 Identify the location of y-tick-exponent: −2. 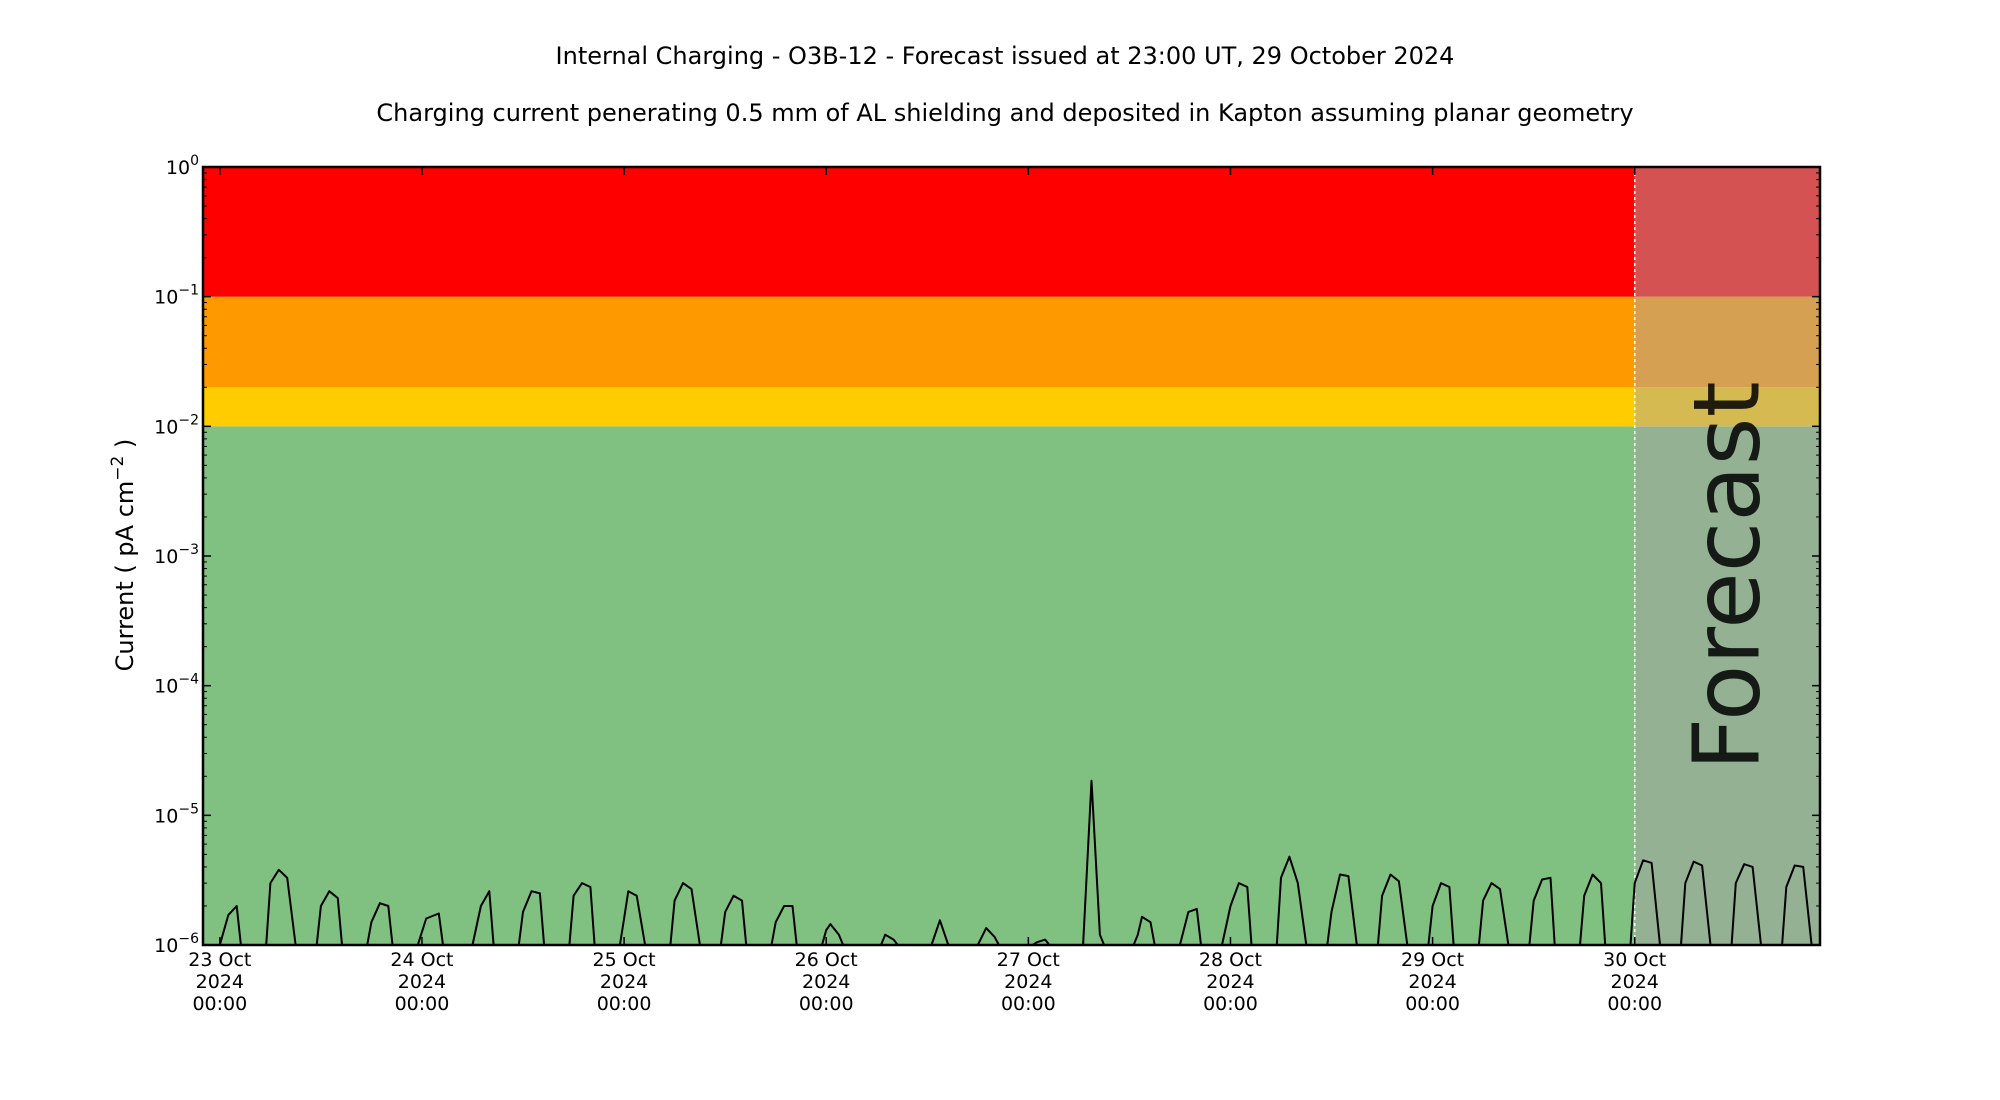
(188, 420).